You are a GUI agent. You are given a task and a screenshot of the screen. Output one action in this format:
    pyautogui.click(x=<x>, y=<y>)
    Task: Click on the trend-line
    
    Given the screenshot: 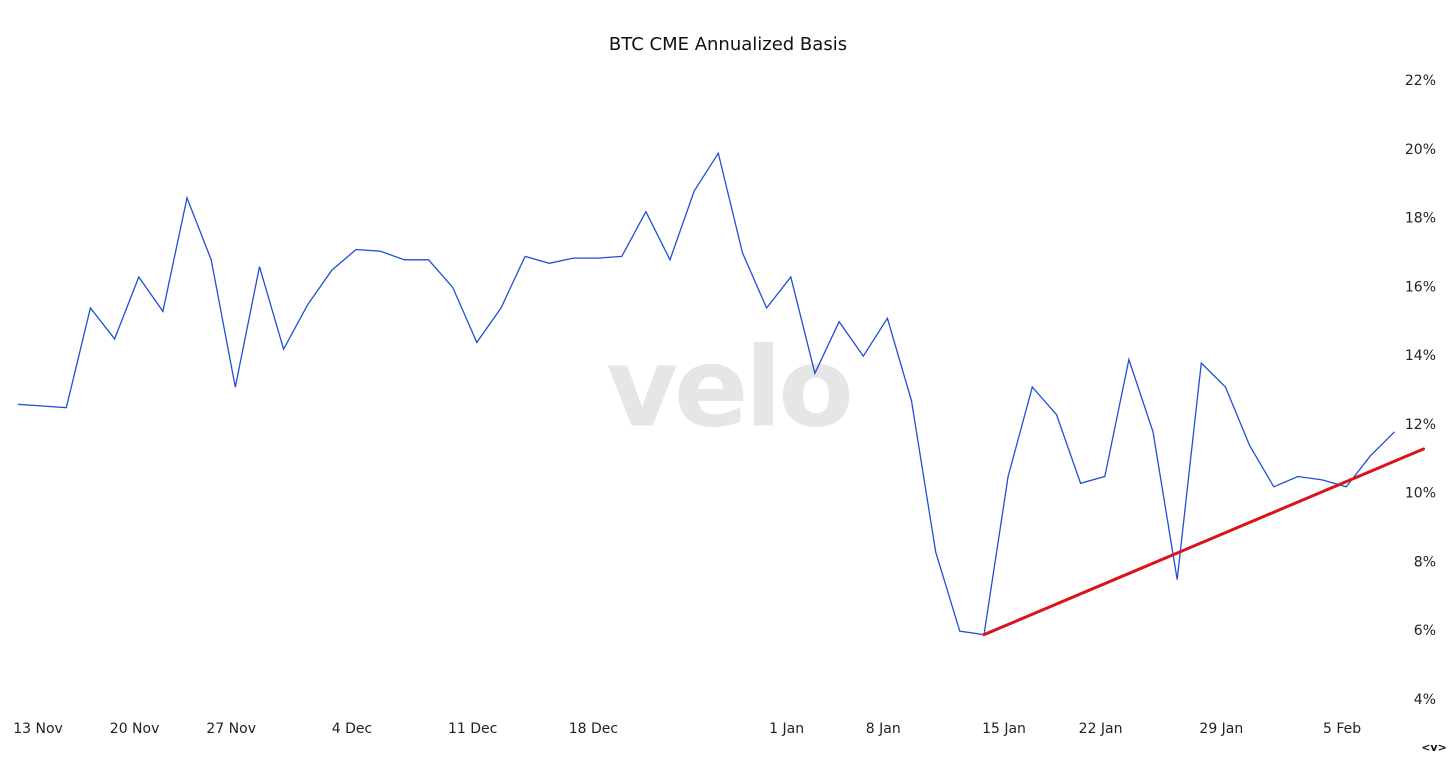 What is the action you would take?
    pyautogui.click(x=1204, y=542)
    